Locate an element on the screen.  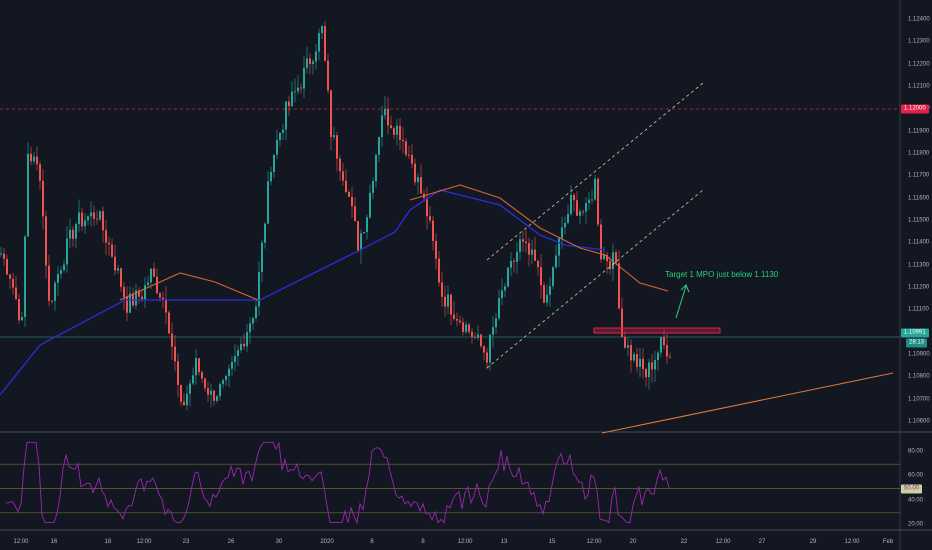
resistance-zone is located at coordinates (657, 330).